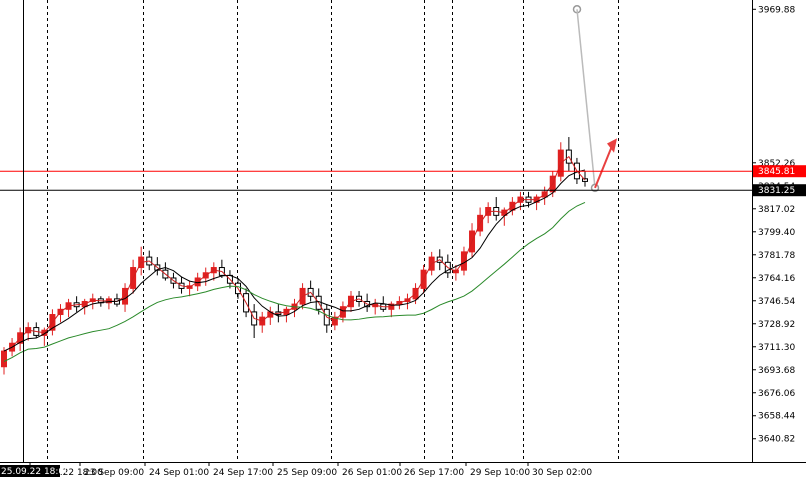  I want to click on x-tick-label-5: 26 Sep 01:00, so click(372, 473).